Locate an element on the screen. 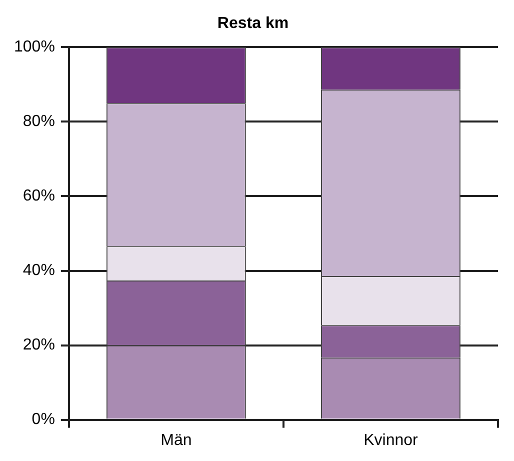 The height and width of the screenshot is (461, 514). chart-title: Resta km is located at coordinates (253, 23).